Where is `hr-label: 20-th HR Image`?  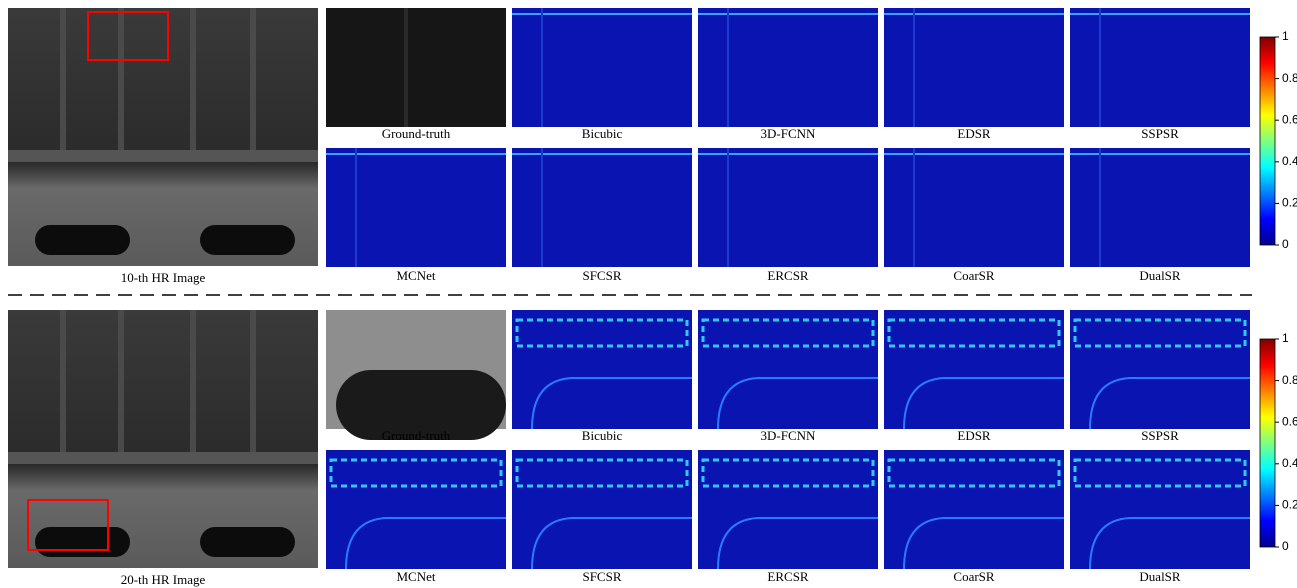 hr-label: 20-th HR Image is located at coordinates (163, 579).